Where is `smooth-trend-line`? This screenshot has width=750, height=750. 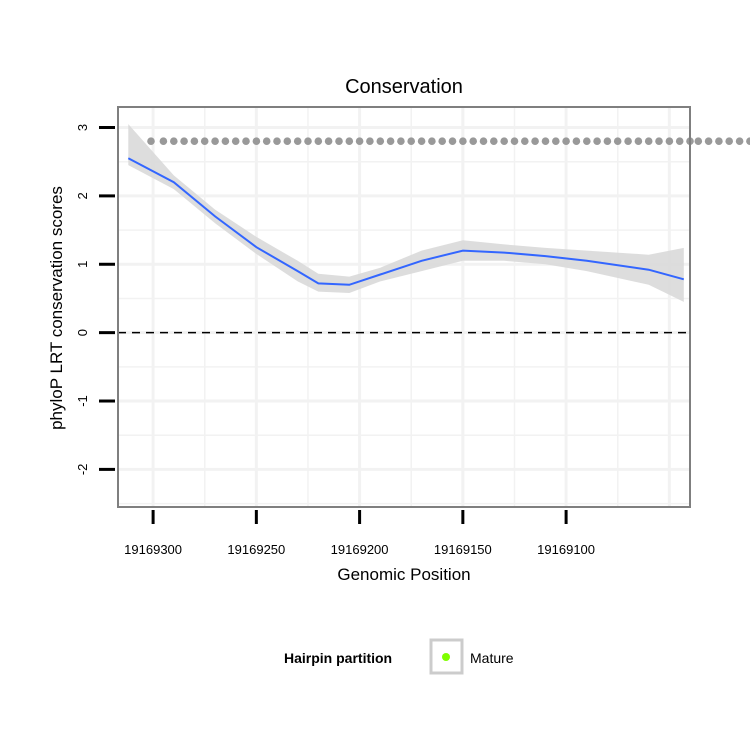
smooth-trend-line is located at coordinates (406, 221).